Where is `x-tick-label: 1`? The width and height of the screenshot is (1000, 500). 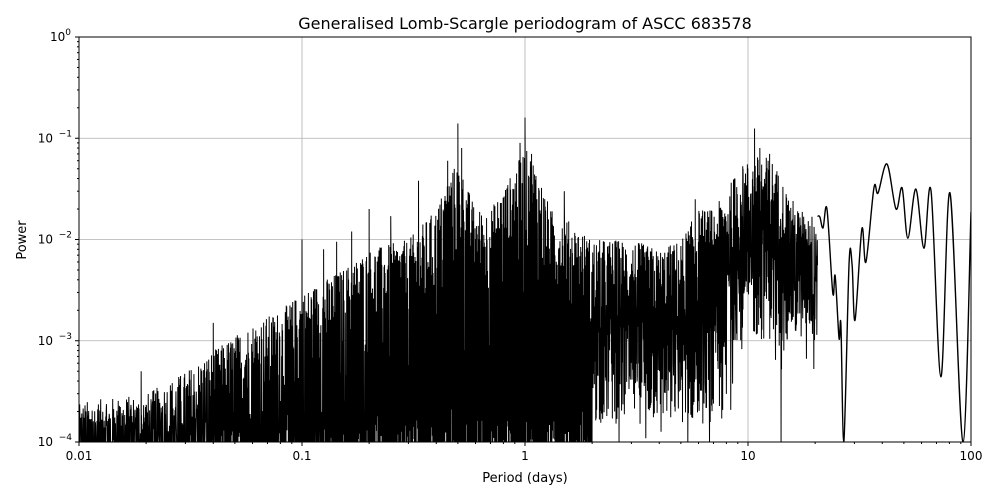
x-tick-label: 1 is located at coordinates (525, 456).